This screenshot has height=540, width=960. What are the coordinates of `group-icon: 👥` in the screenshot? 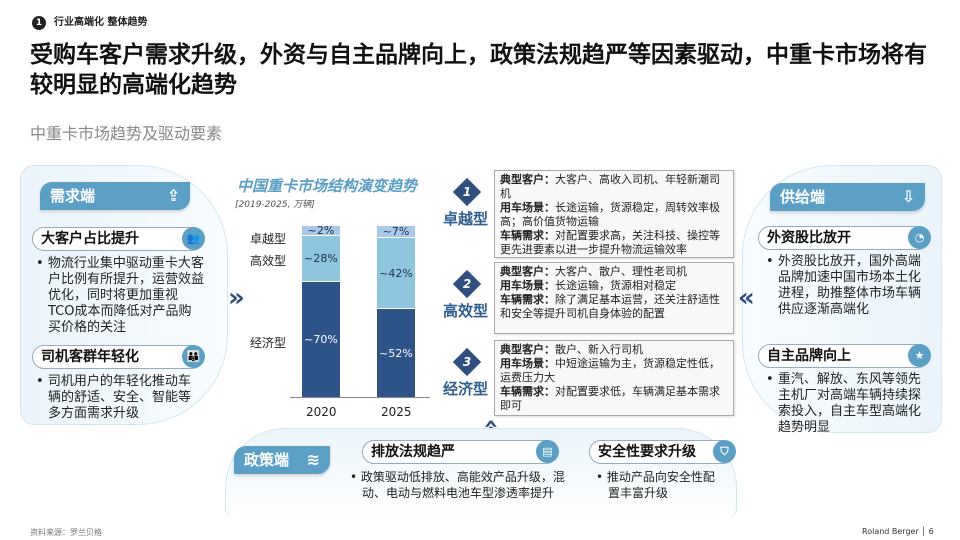 It's located at (193, 238).